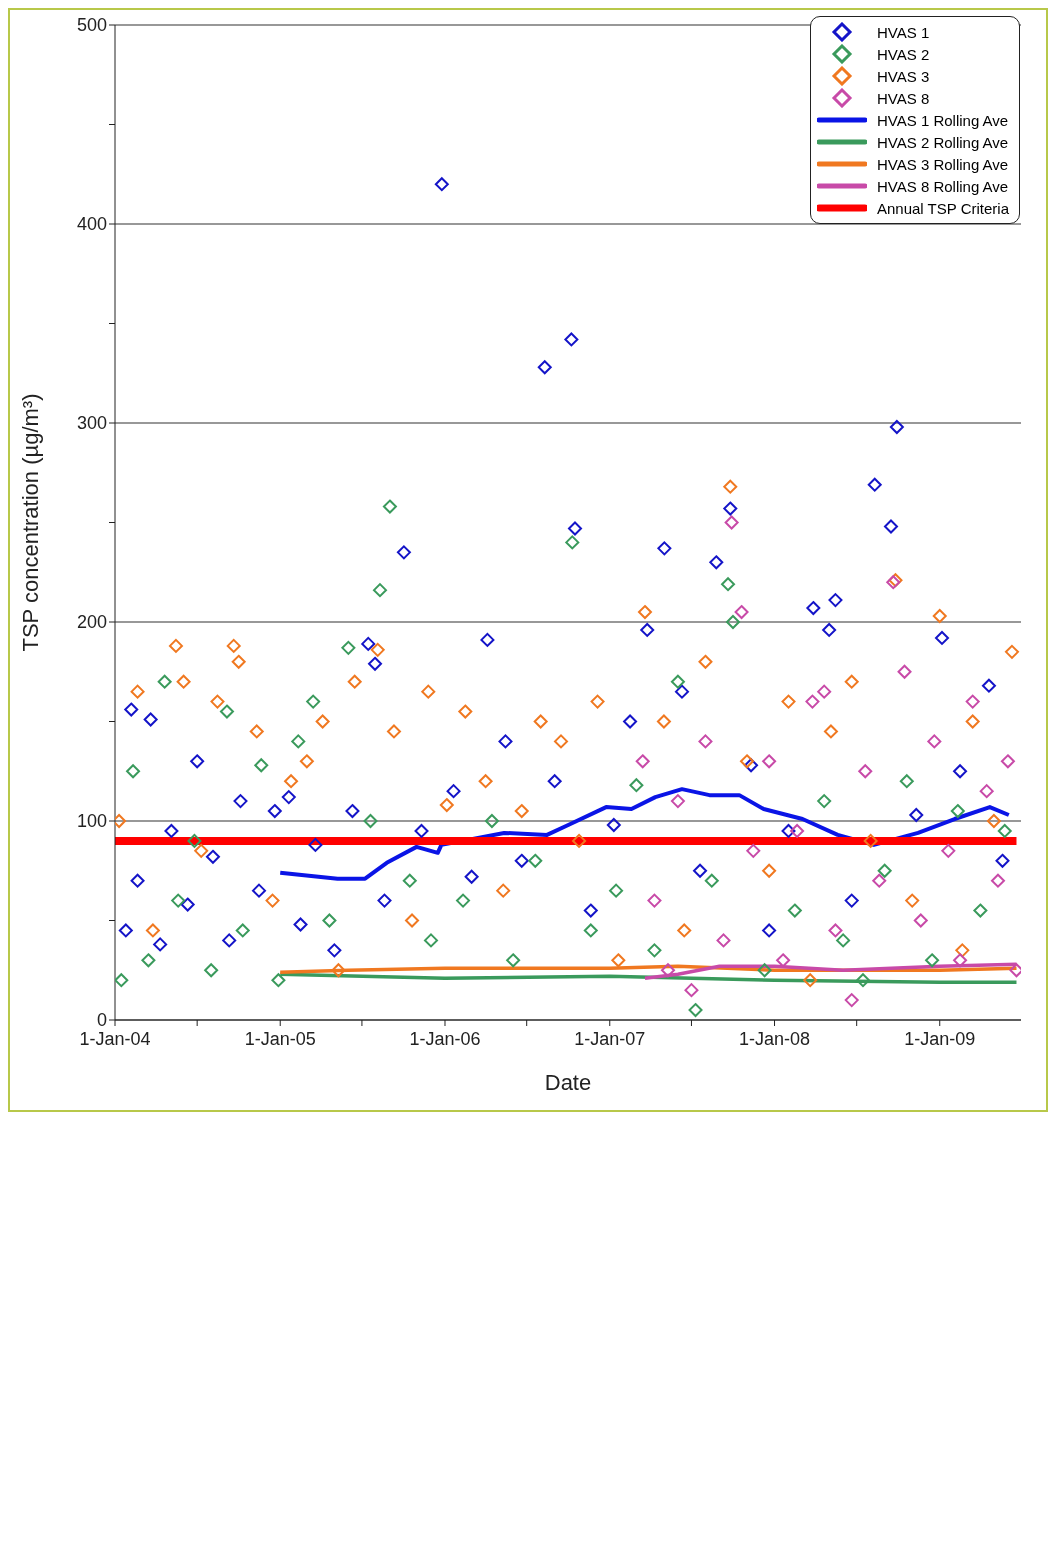  I want to click on legend-label: HVAS 3, so click(903, 76).